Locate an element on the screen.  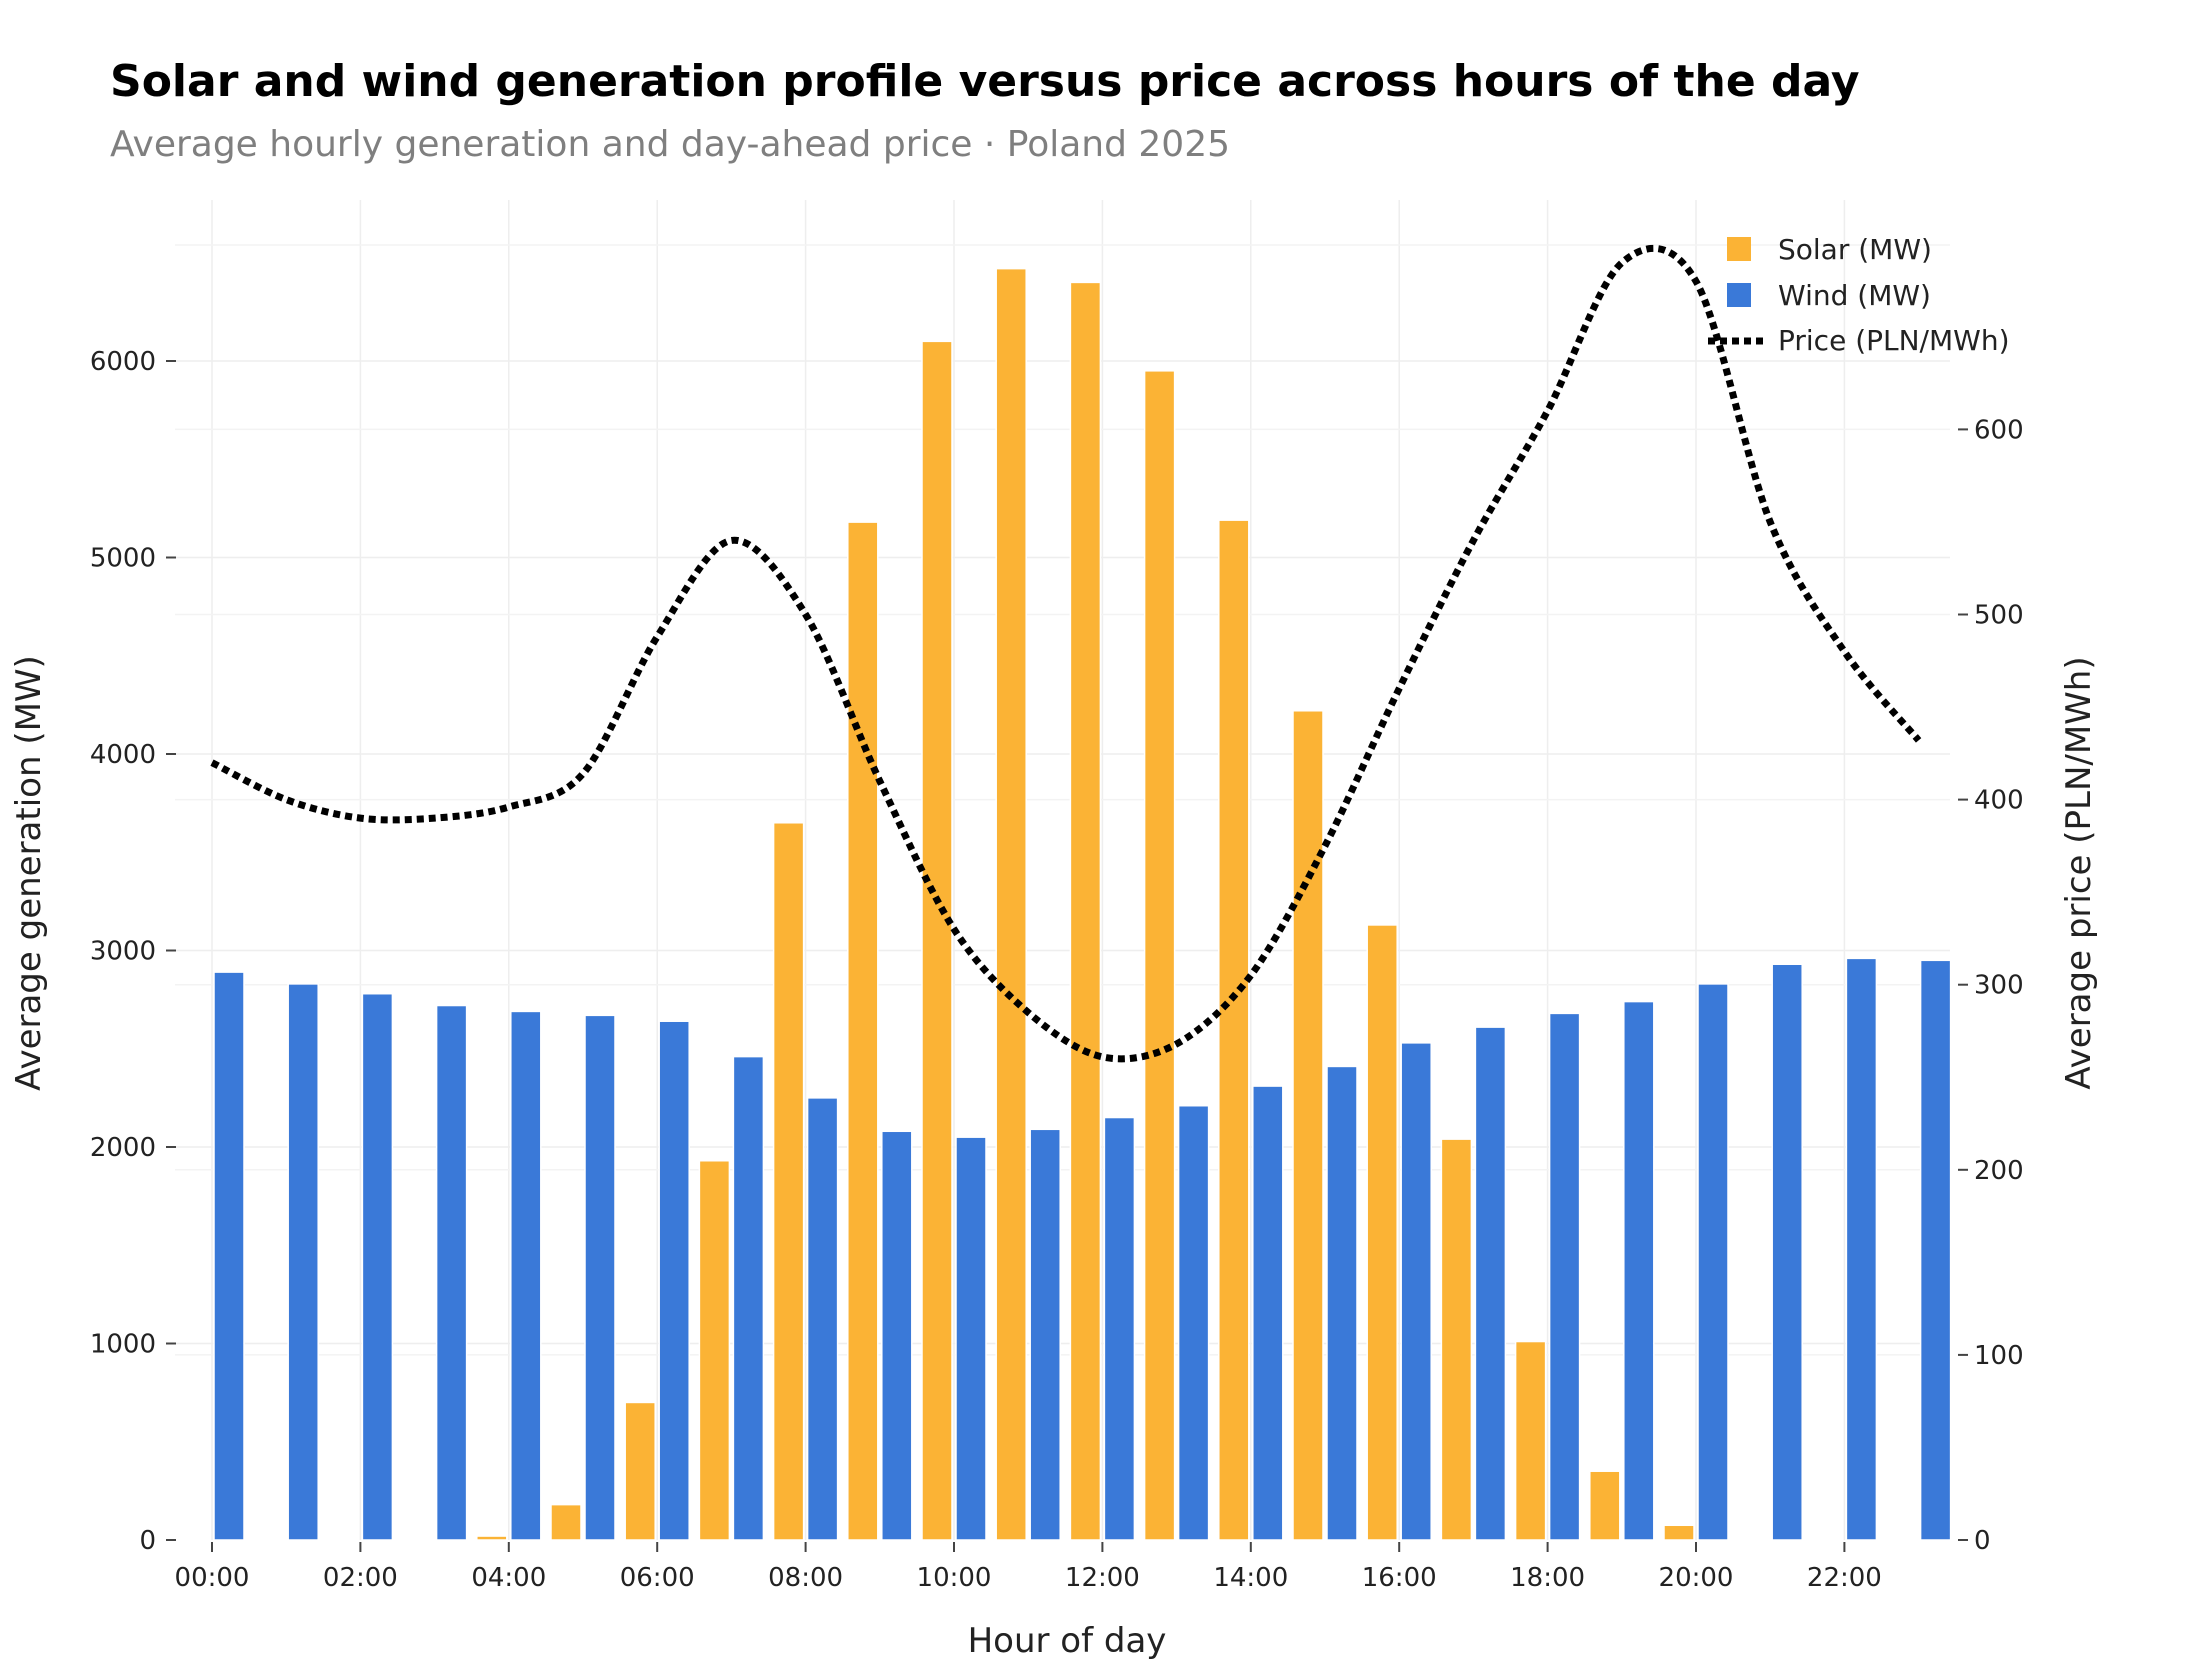
legend-solar-swatch is located at coordinates (1739, 249).